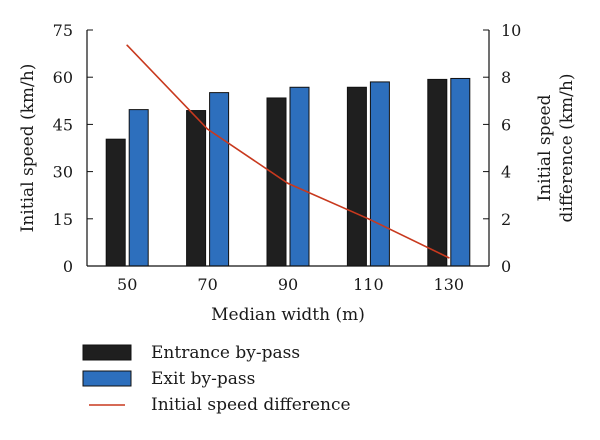 The image size is (600, 440). Describe the element at coordinates (506, 172) in the screenshot. I see `right-tick-label: 4` at that location.